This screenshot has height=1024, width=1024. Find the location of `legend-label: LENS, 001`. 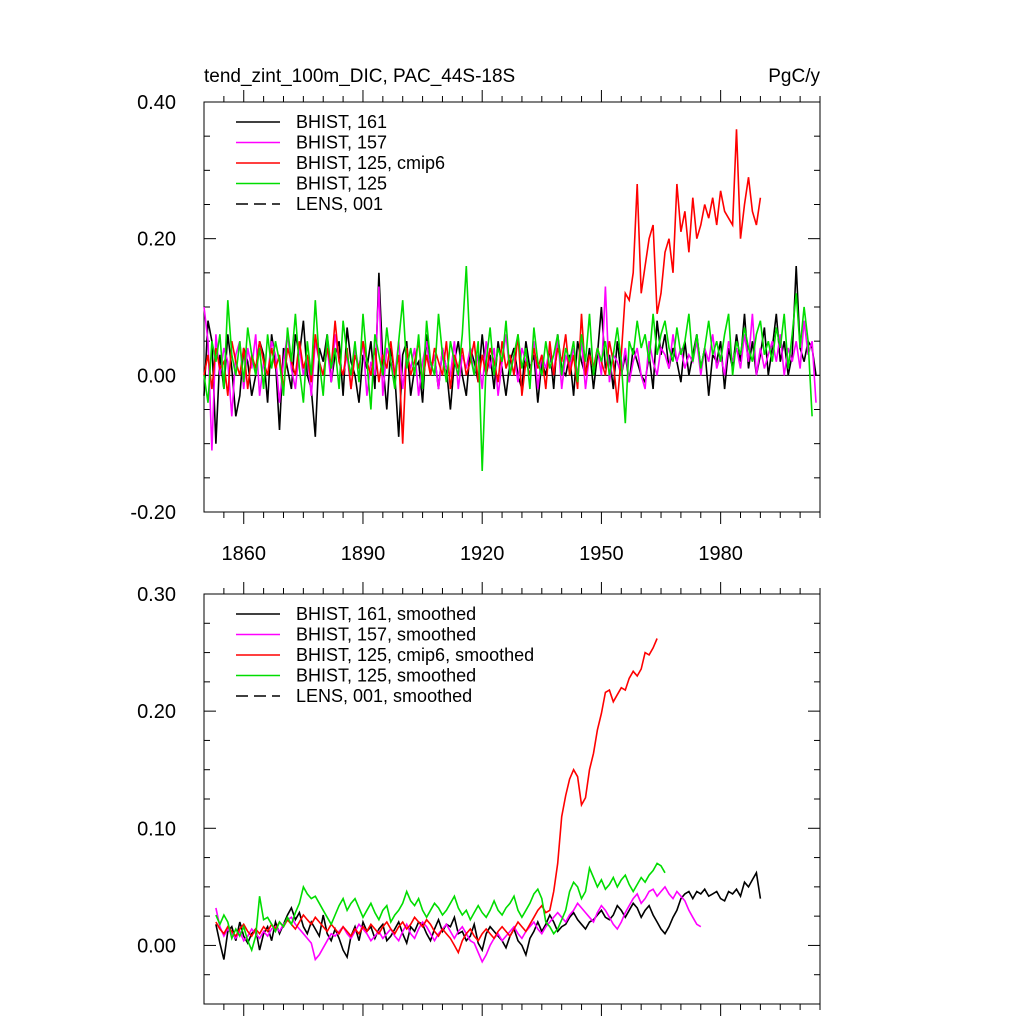

legend-label: LENS, 001 is located at coordinates (339, 204).